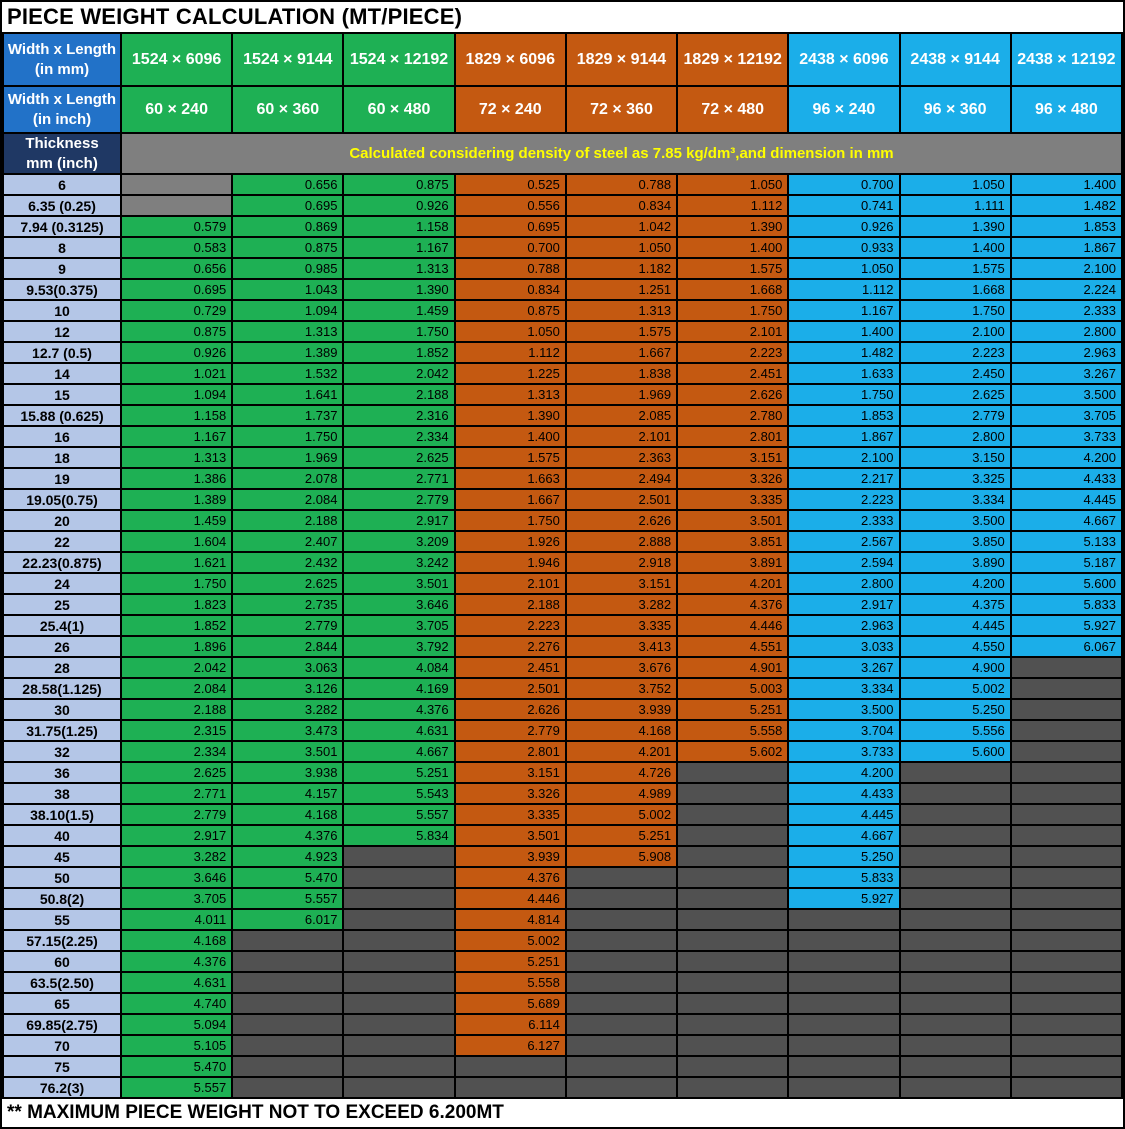 The height and width of the screenshot is (1129, 1125). Describe the element at coordinates (733, 688) in the screenshot. I see `weight-cell: 5.003` at that location.